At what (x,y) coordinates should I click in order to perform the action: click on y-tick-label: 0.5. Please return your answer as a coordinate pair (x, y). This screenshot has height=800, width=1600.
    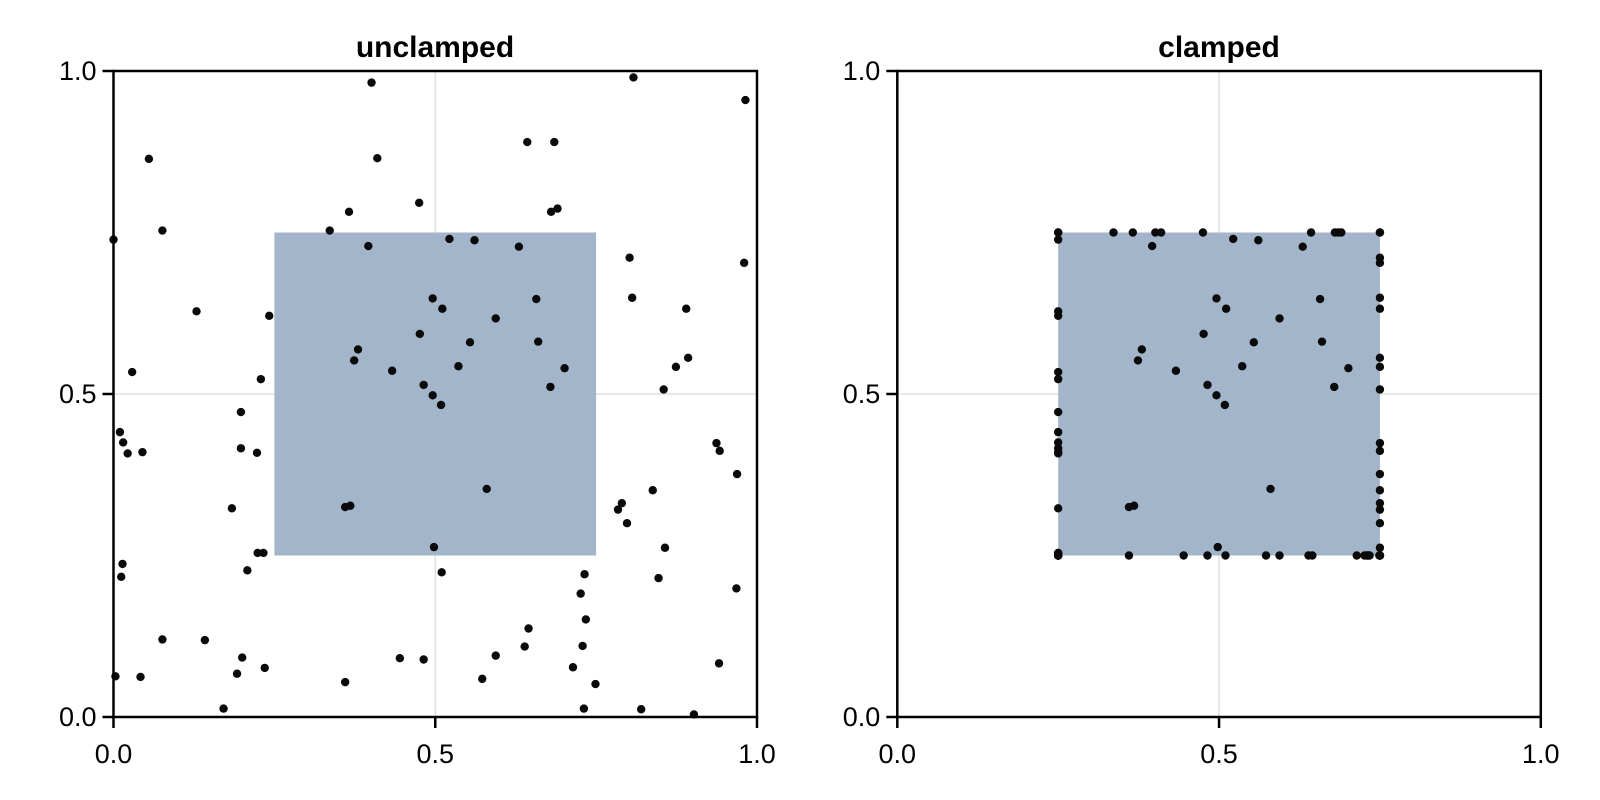
    Looking at the image, I should click on (78, 394).